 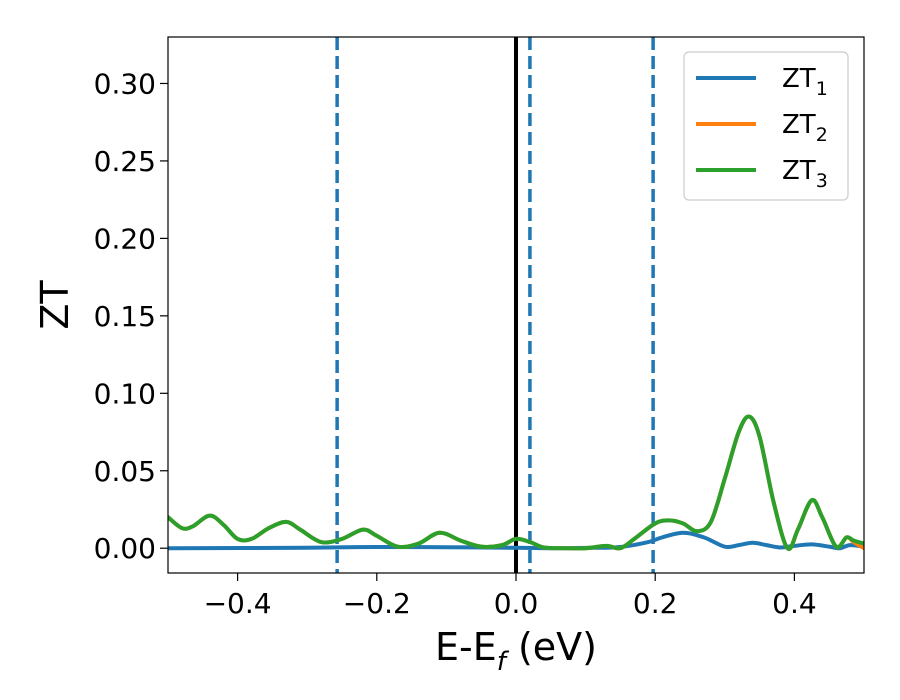 I want to click on x-tick-label: 0.2, so click(x=655, y=603).